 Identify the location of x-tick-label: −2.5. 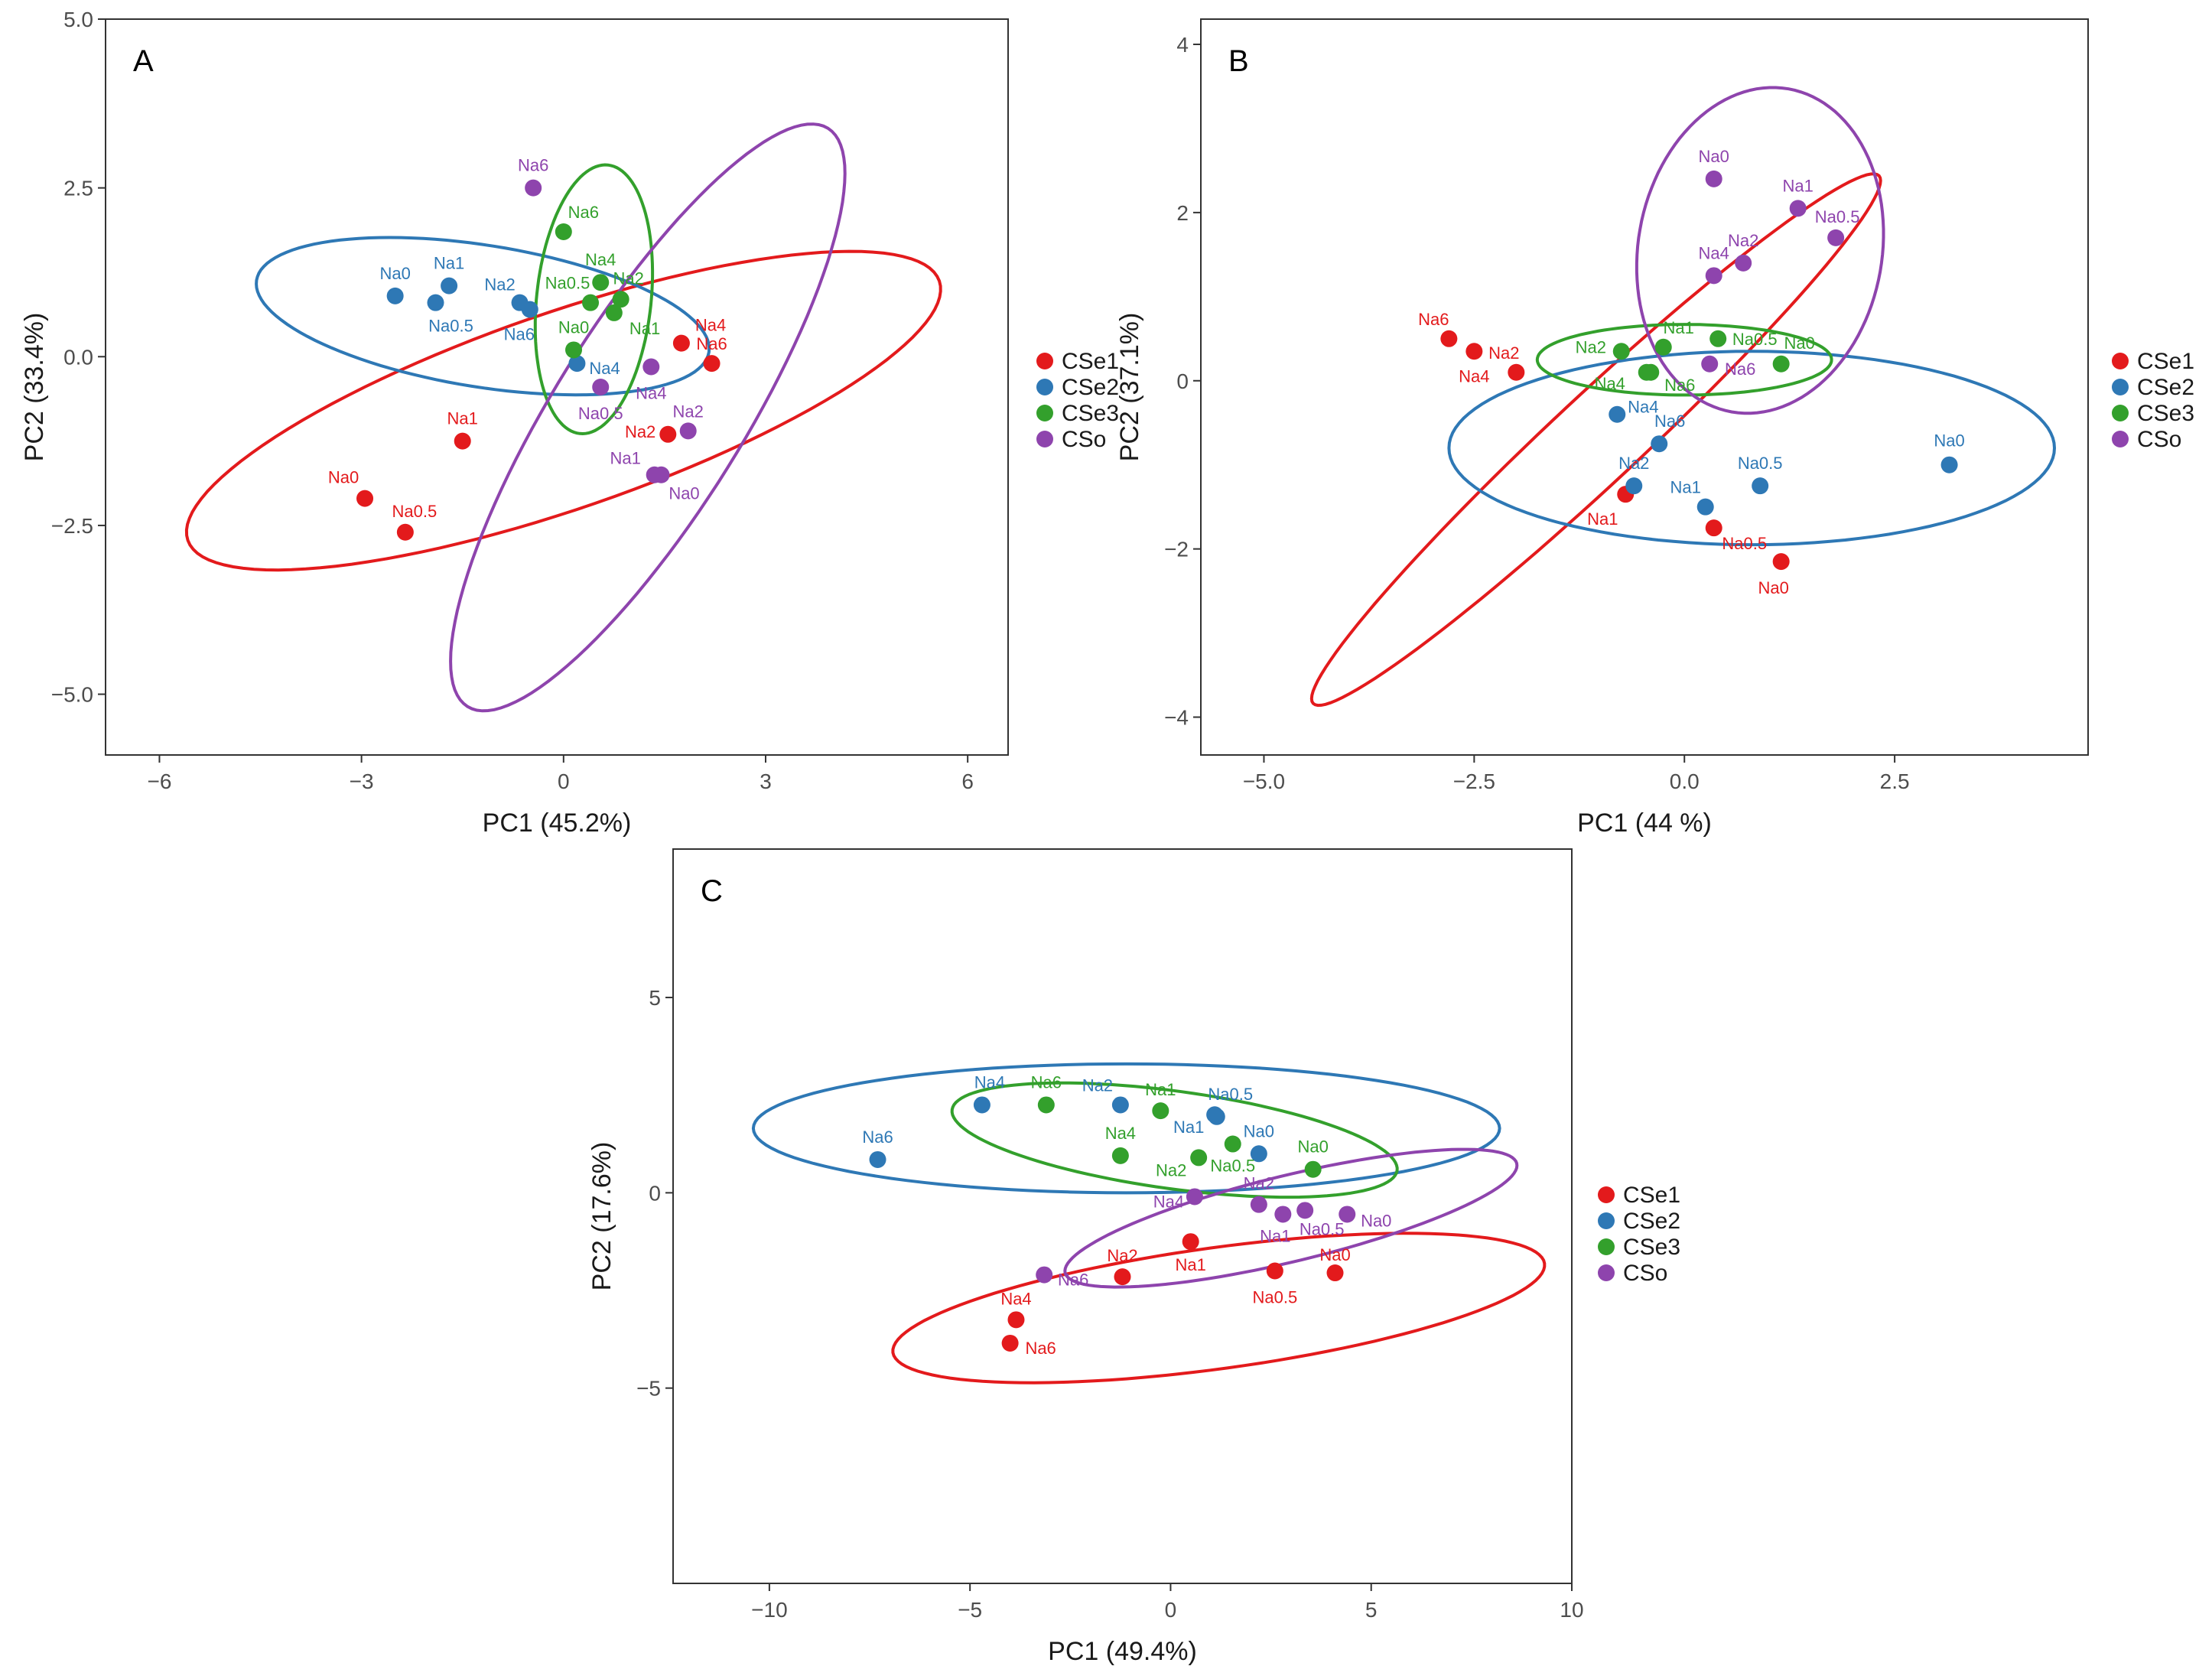
(1474, 781).